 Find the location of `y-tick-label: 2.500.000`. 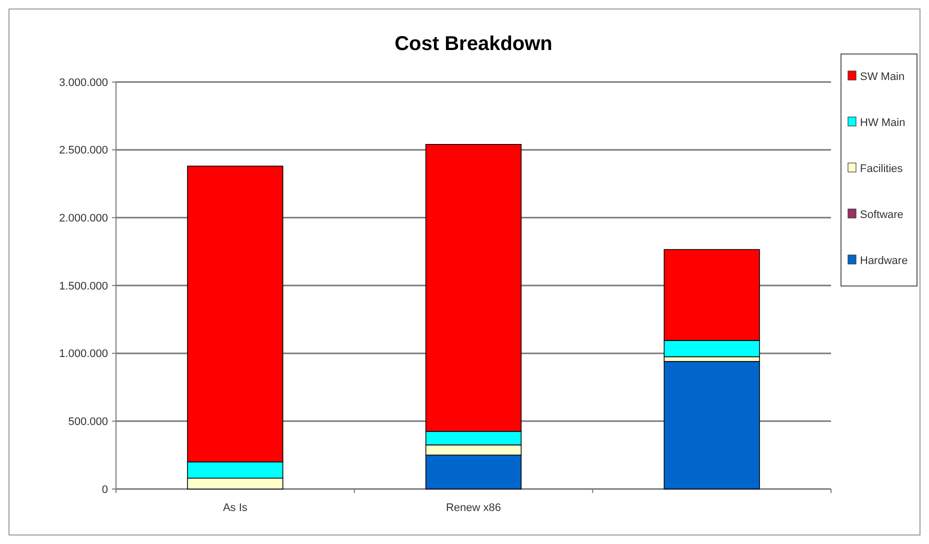

y-tick-label: 2.500.000 is located at coordinates (83, 150).